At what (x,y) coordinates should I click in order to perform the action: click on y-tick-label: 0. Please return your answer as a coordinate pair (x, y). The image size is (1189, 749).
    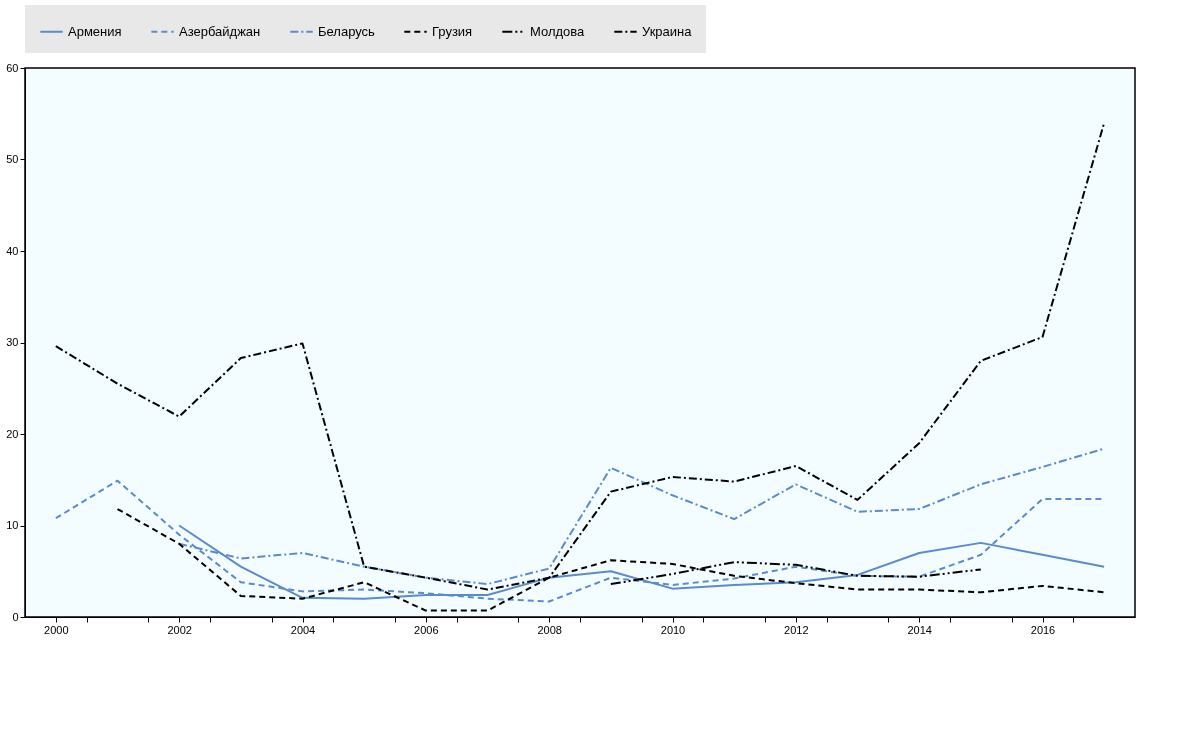
    Looking at the image, I should click on (15, 616).